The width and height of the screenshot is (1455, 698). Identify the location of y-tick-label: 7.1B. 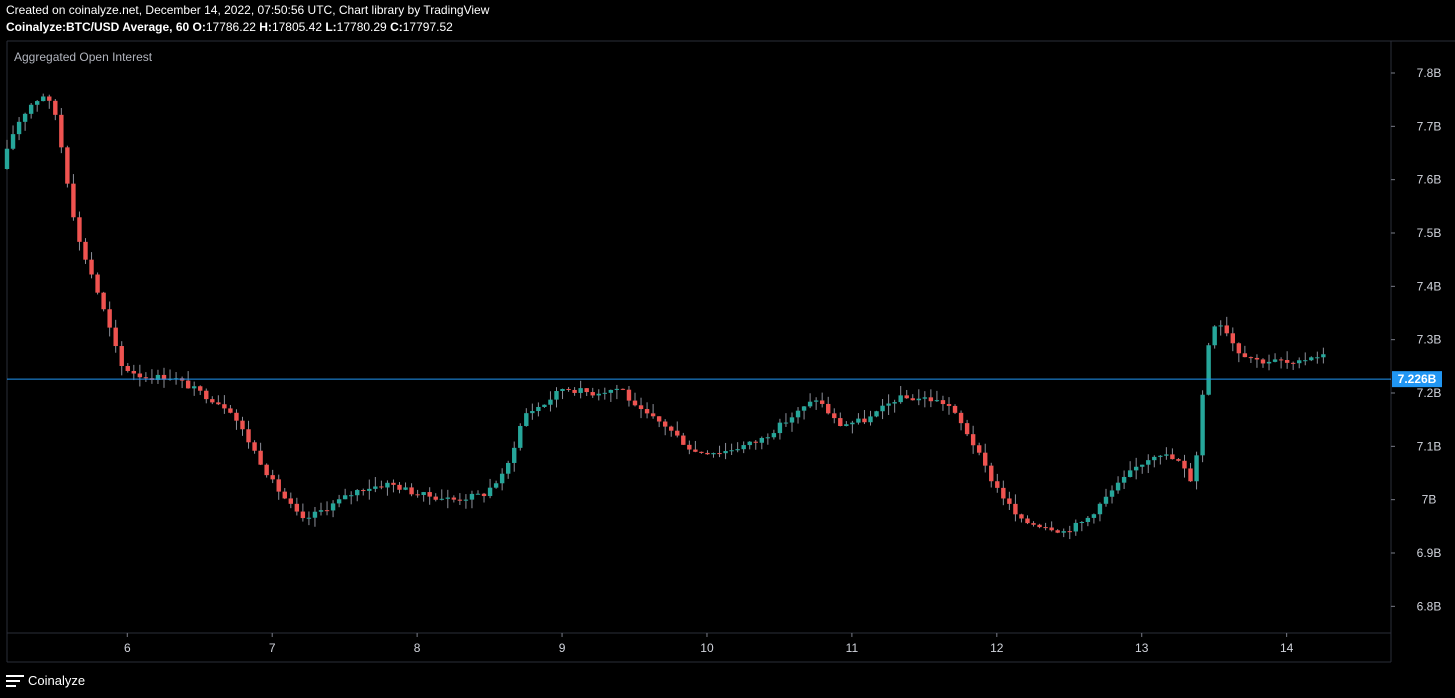
(1429, 446).